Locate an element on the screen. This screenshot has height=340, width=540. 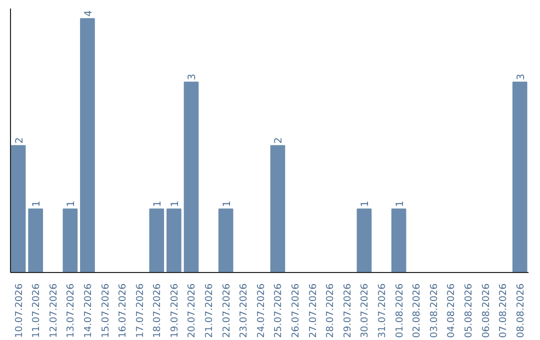
x-tick-label: 14.07.2026 is located at coordinates (88, 310).